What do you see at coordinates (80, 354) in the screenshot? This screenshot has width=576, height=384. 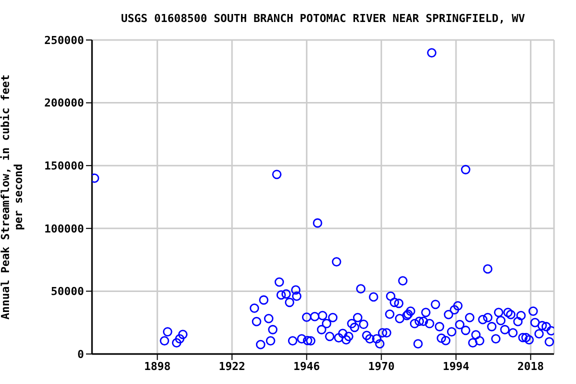 I see `y-tick-label: 0` at bounding box center [80, 354].